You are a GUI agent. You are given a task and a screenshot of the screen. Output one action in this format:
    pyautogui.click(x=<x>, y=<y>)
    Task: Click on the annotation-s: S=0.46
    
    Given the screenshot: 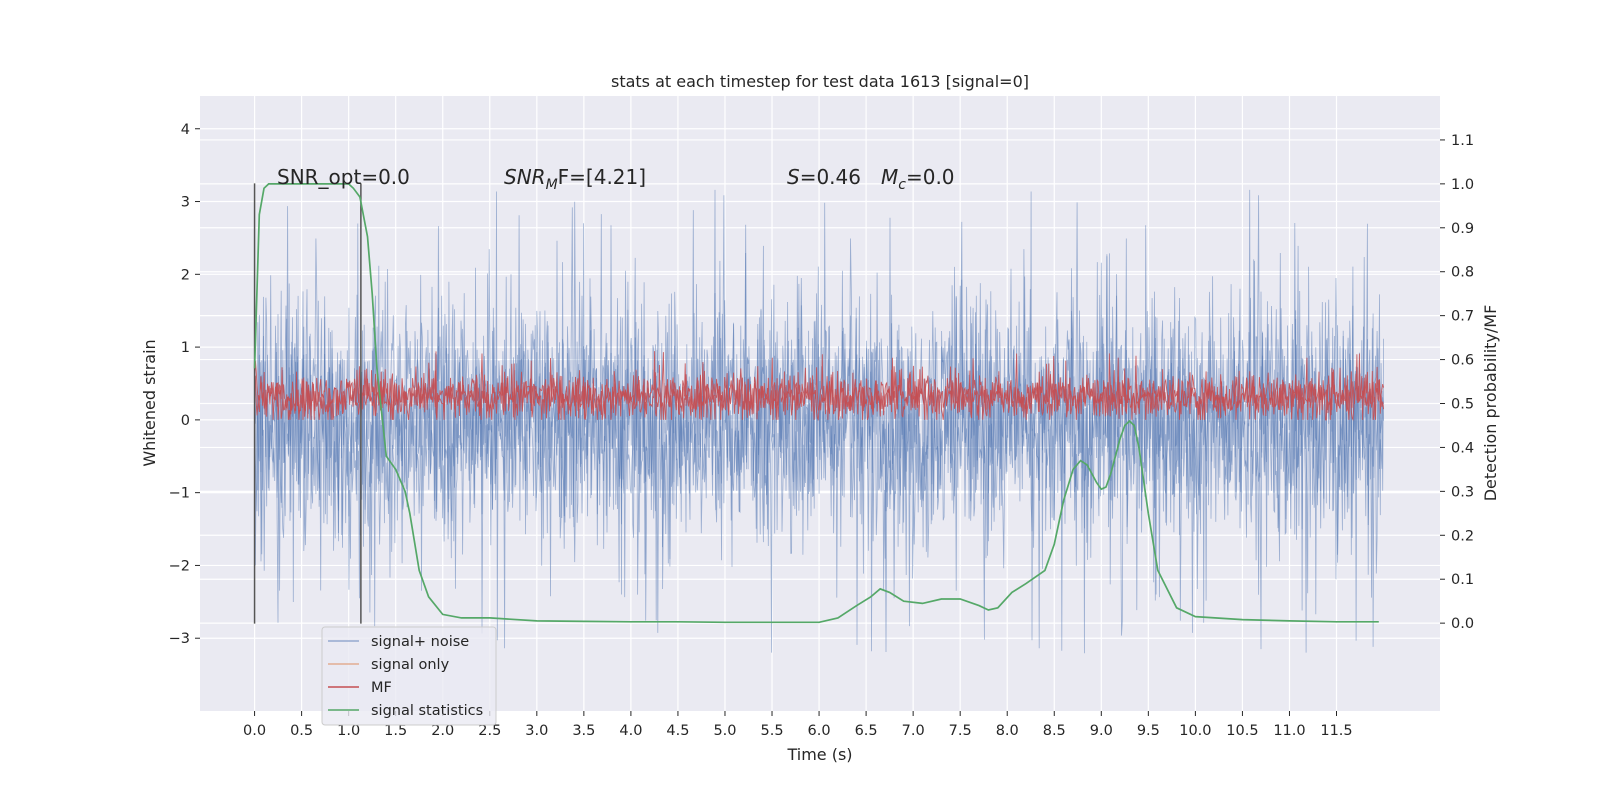 What is the action you would take?
    pyautogui.click(x=824, y=177)
    